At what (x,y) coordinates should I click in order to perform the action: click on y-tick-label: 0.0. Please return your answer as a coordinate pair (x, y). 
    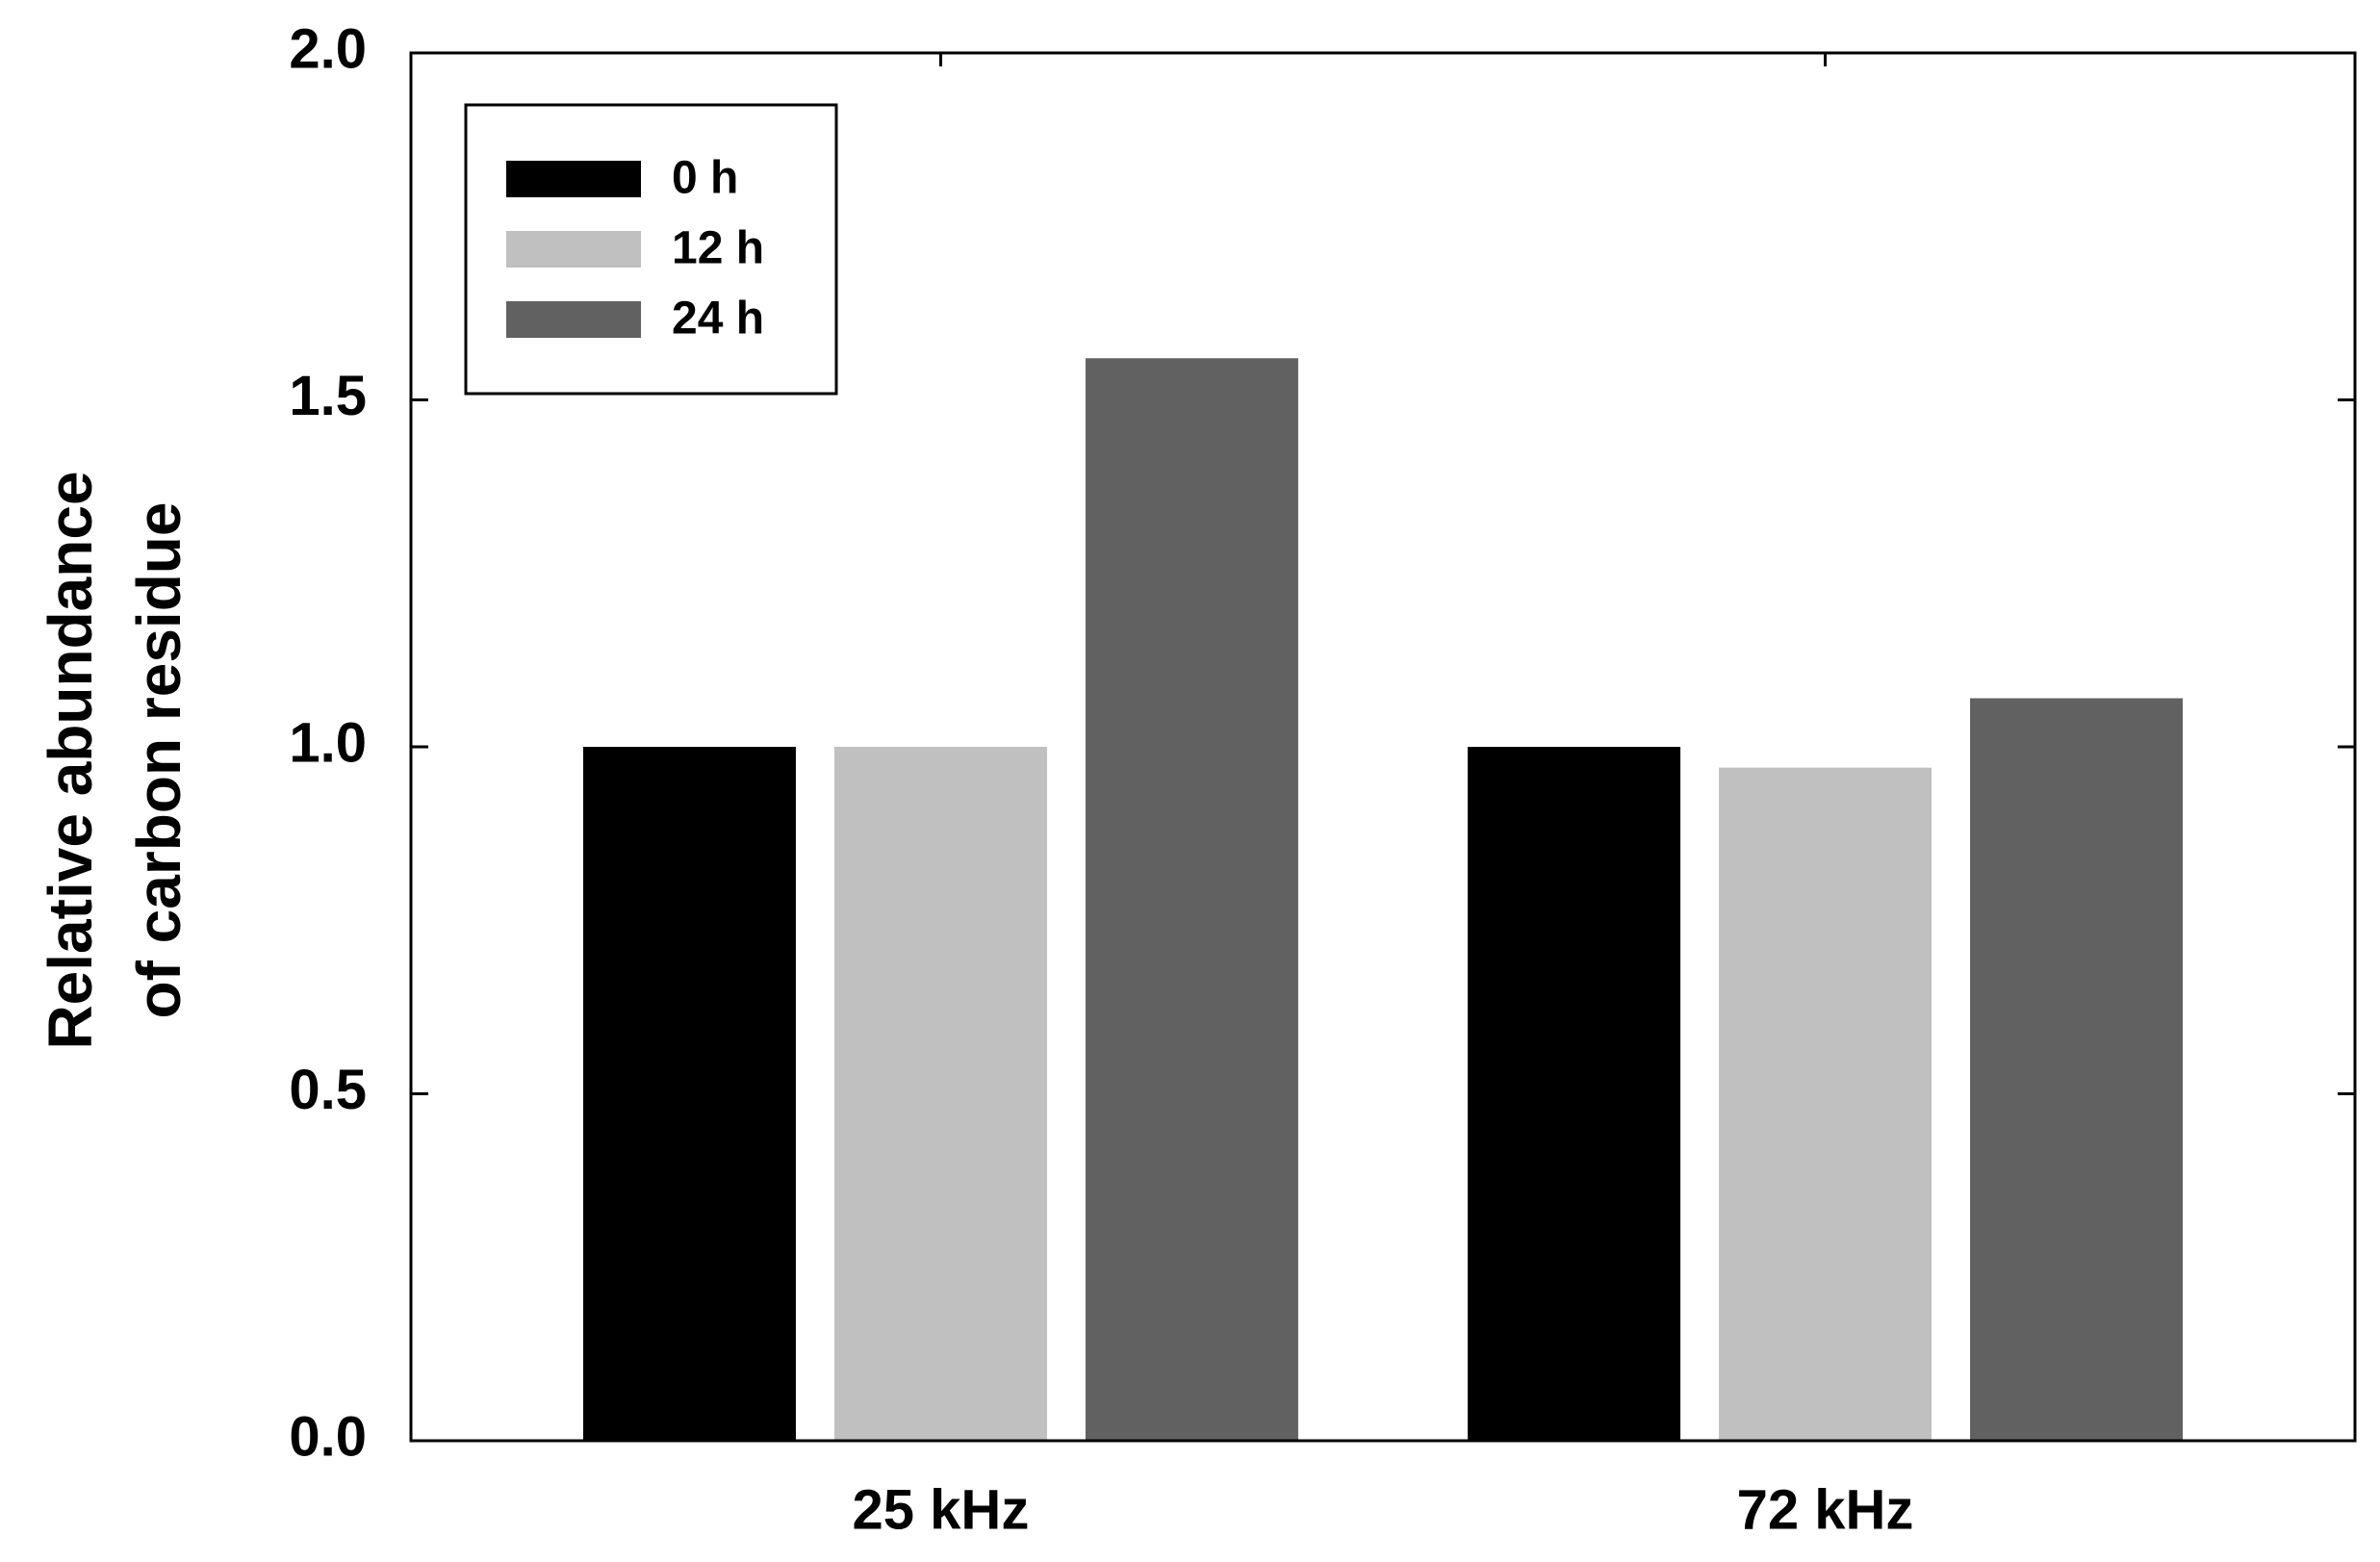
    Looking at the image, I should click on (328, 1436).